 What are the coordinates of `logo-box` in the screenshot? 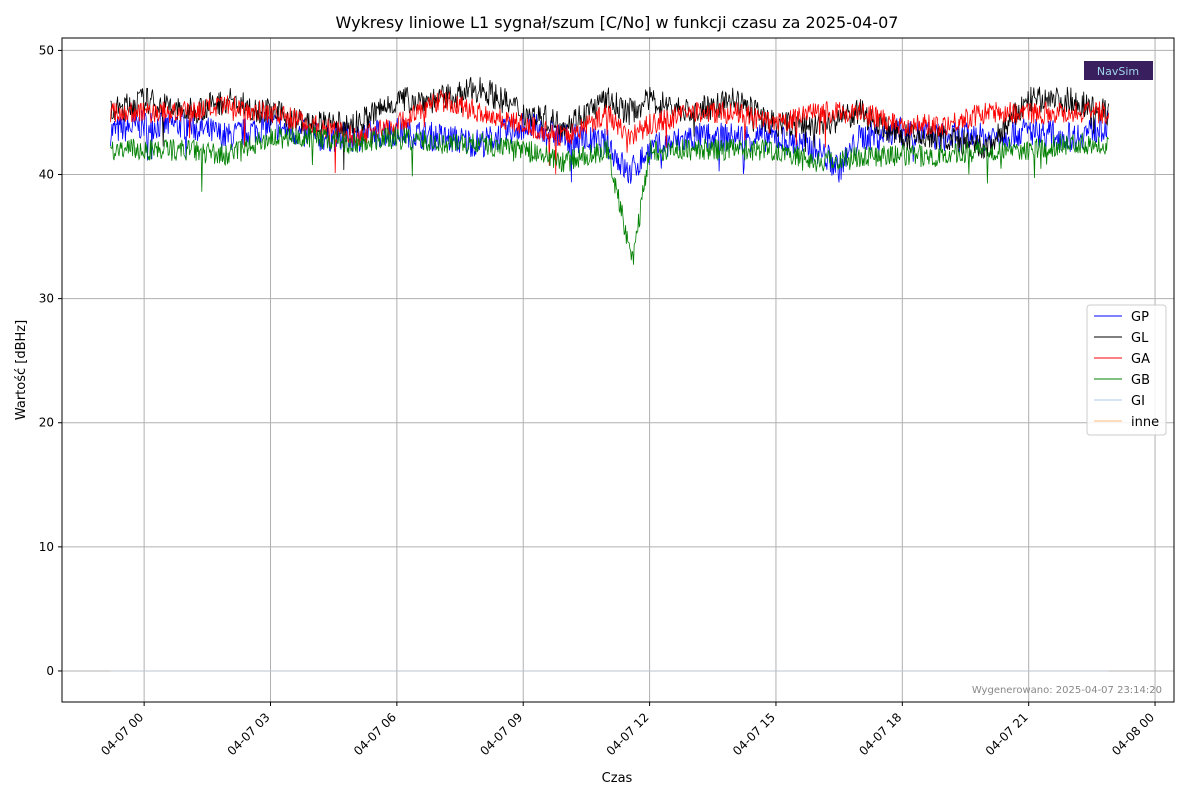 It's located at (1118, 70).